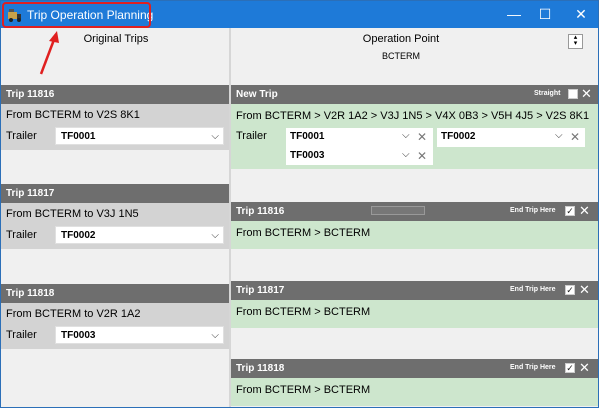 This screenshot has width=599, height=408. What do you see at coordinates (575, 41) in the screenshot?
I see `spinner-icon: ▴ ▾` at bounding box center [575, 41].